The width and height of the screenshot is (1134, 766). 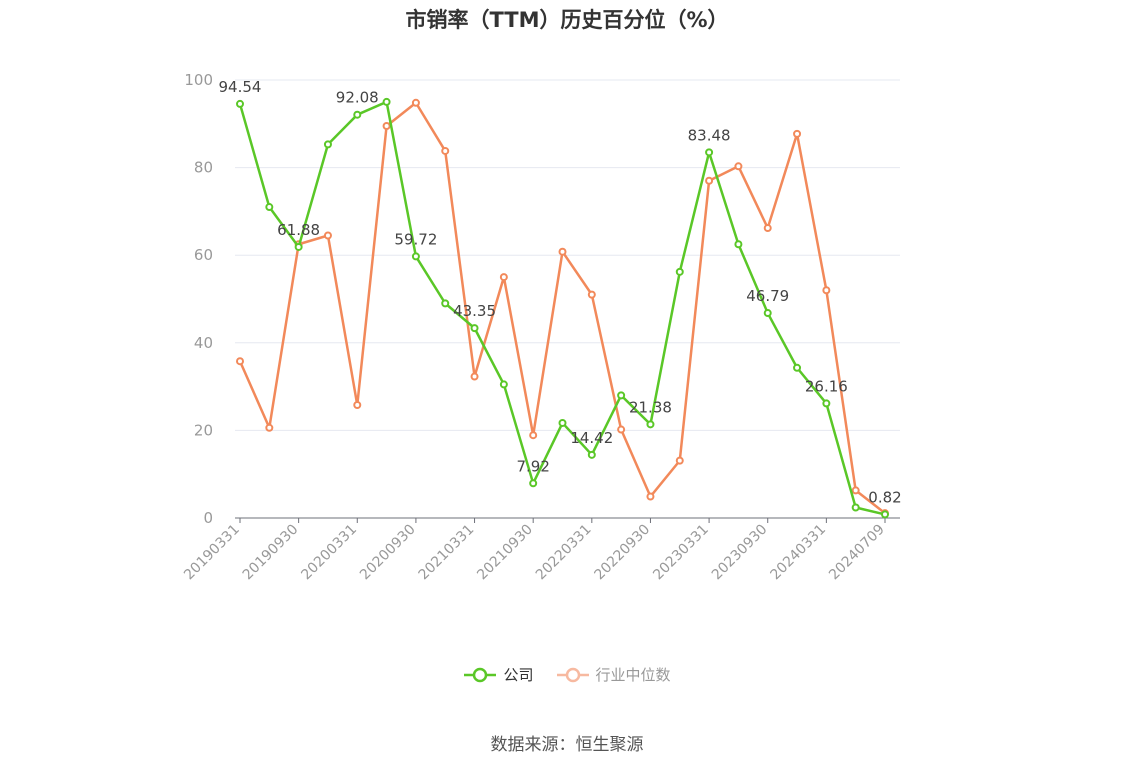 I want to click on data-label: 59.72, so click(x=415, y=239).